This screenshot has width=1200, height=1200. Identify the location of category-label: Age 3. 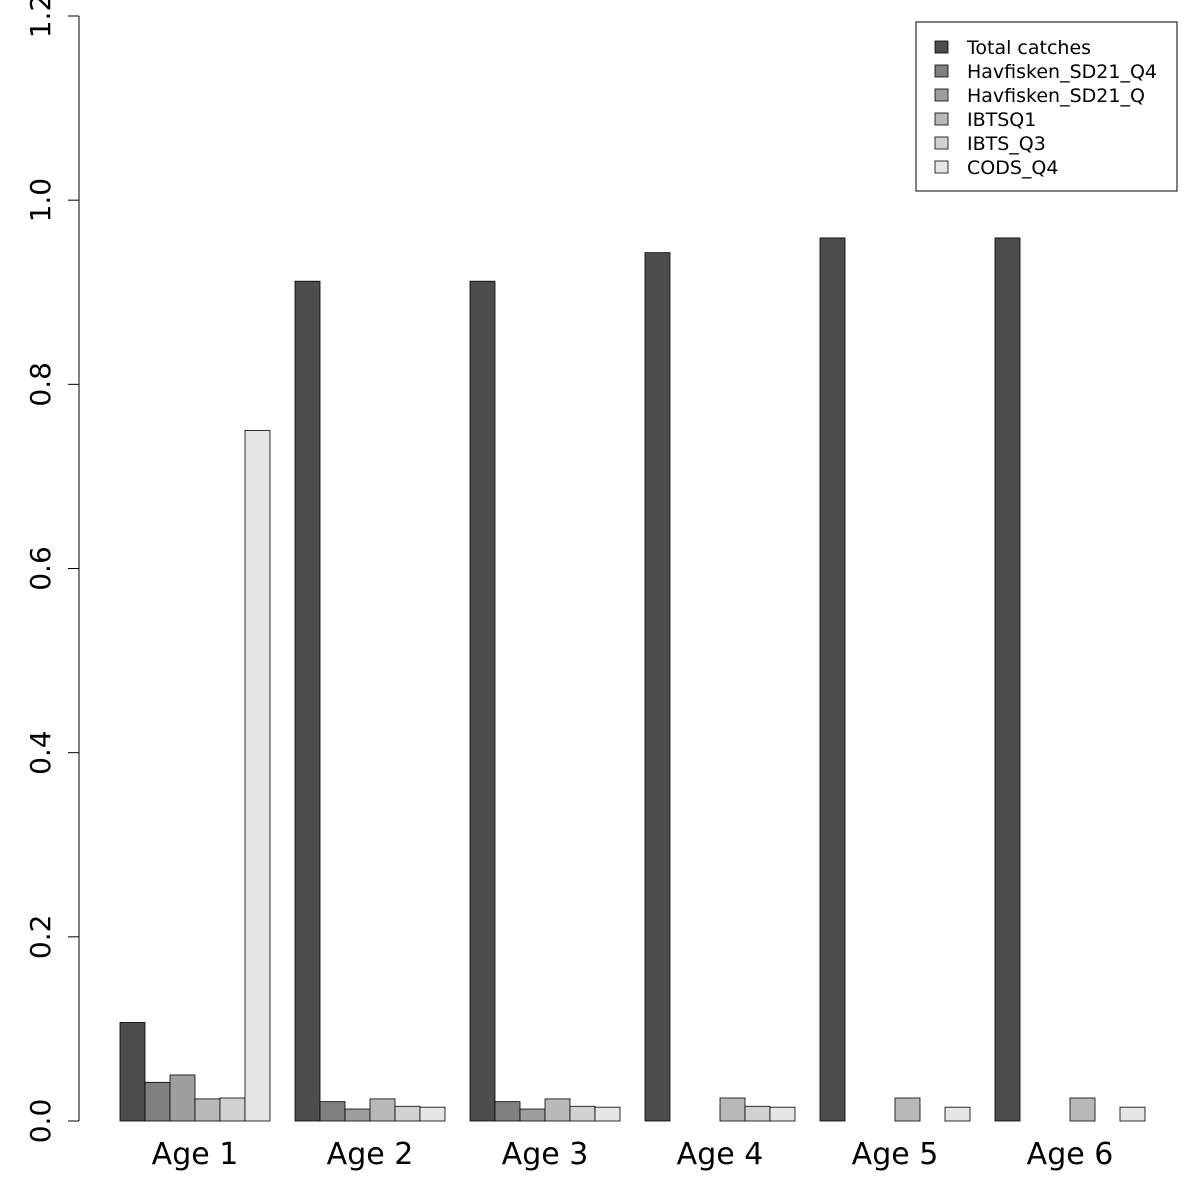
(545, 1154).